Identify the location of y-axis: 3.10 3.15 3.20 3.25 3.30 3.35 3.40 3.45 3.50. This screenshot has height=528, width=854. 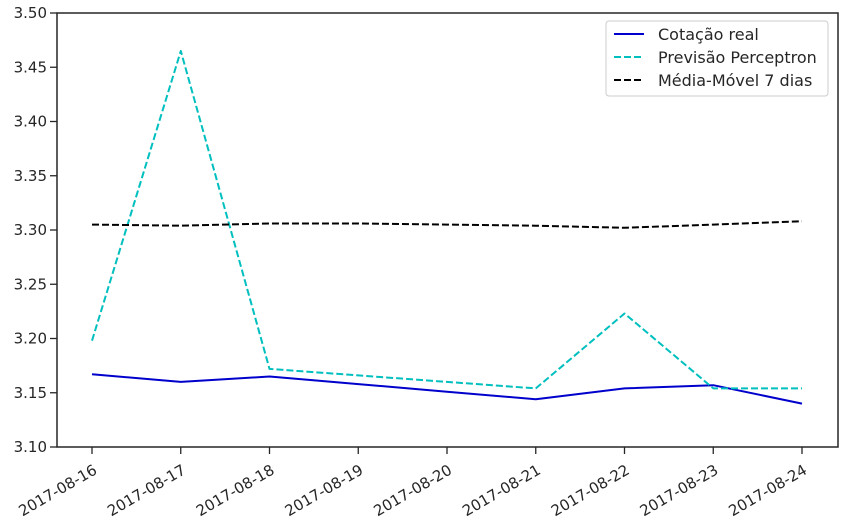
(35, 230).